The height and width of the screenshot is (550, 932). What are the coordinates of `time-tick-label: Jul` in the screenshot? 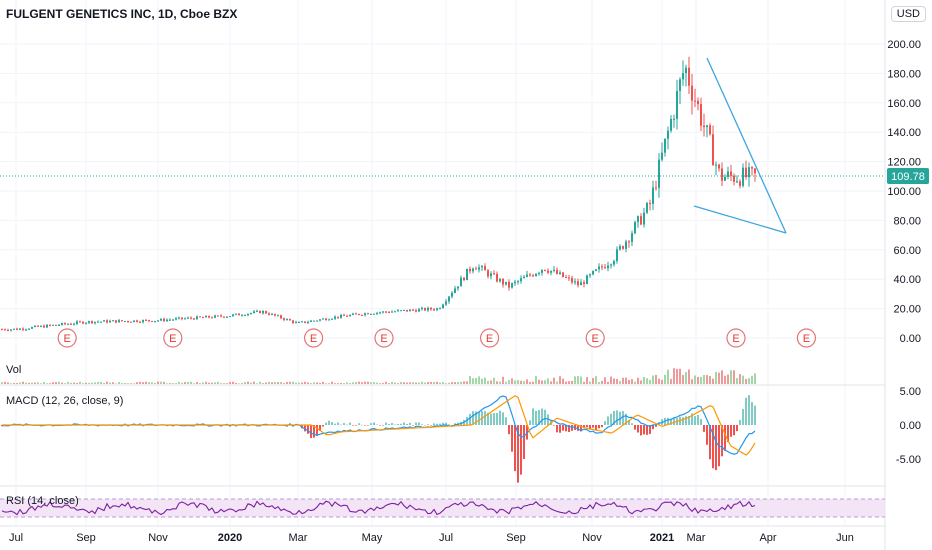 It's located at (446, 538).